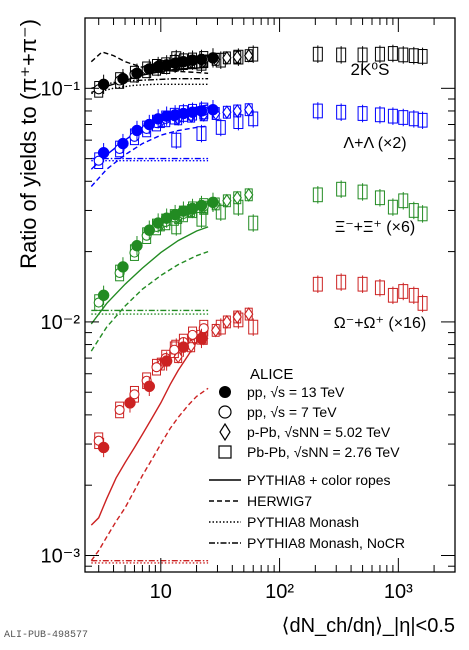 Image resolution: width=469 pixels, height=650 pixels. Describe the element at coordinates (380, 323) in the screenshot. I see `omega-species-label: Ω⁻+Ω⁺ (×16)` at that location.